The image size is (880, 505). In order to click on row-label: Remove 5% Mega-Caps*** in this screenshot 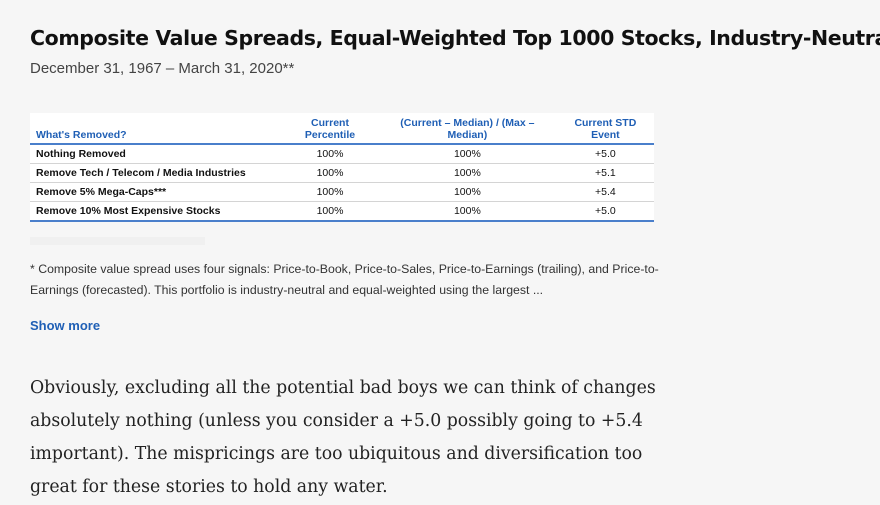, I will do `click(155, 192)`.